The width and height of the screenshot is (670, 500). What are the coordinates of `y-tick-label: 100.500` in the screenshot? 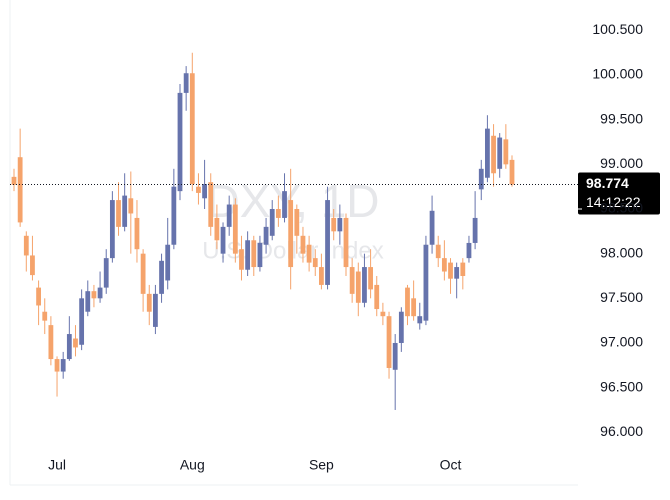 It's located at (617, 29).